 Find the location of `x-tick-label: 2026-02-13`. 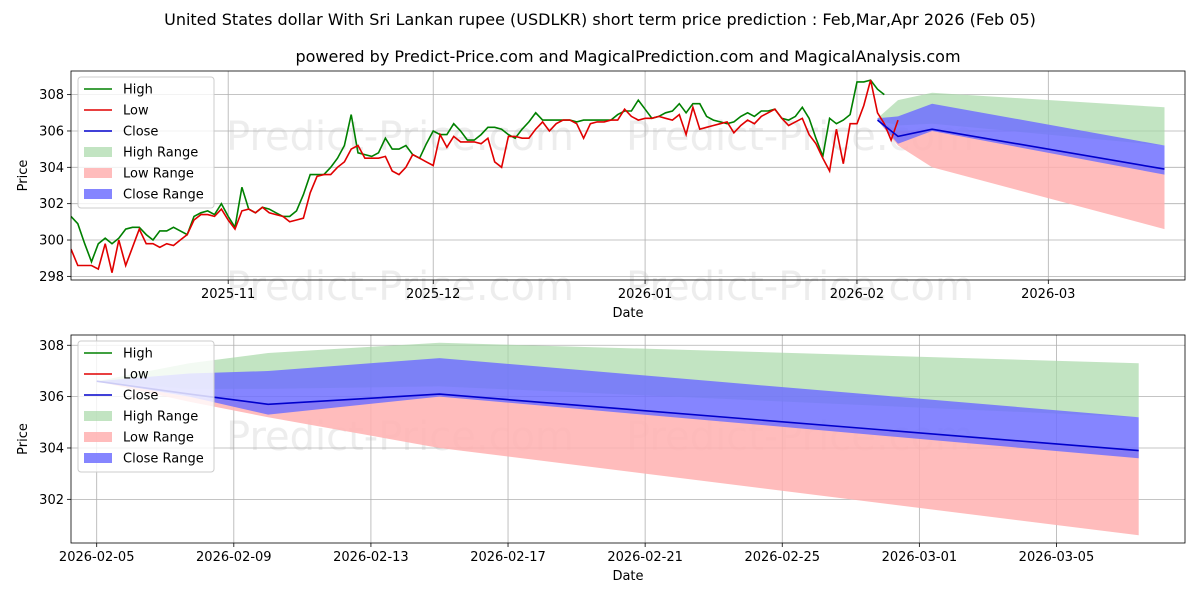

x-tick-label: 2026-02-13 is located at coordinates (371, 557).